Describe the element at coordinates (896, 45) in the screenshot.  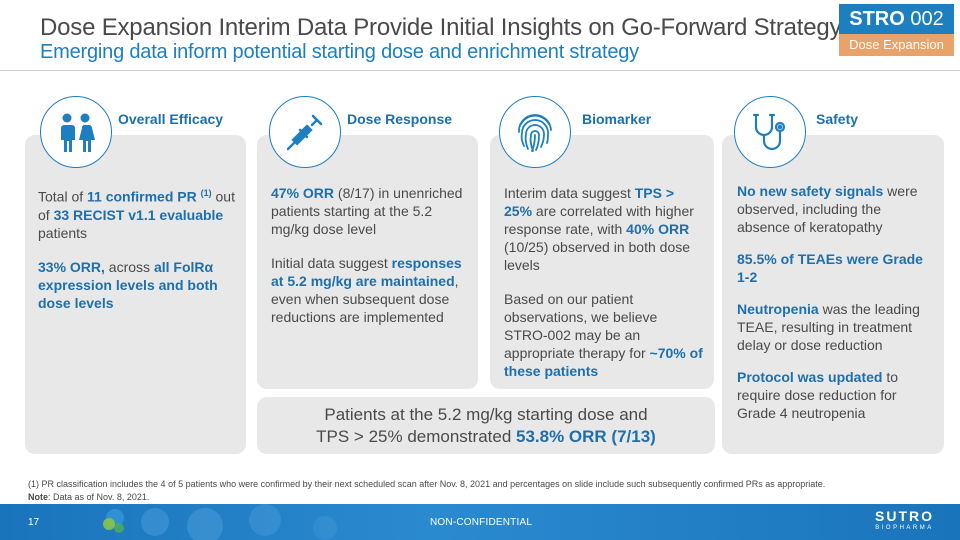
I see `program-sub-badge: Dose Expansion` at that location.